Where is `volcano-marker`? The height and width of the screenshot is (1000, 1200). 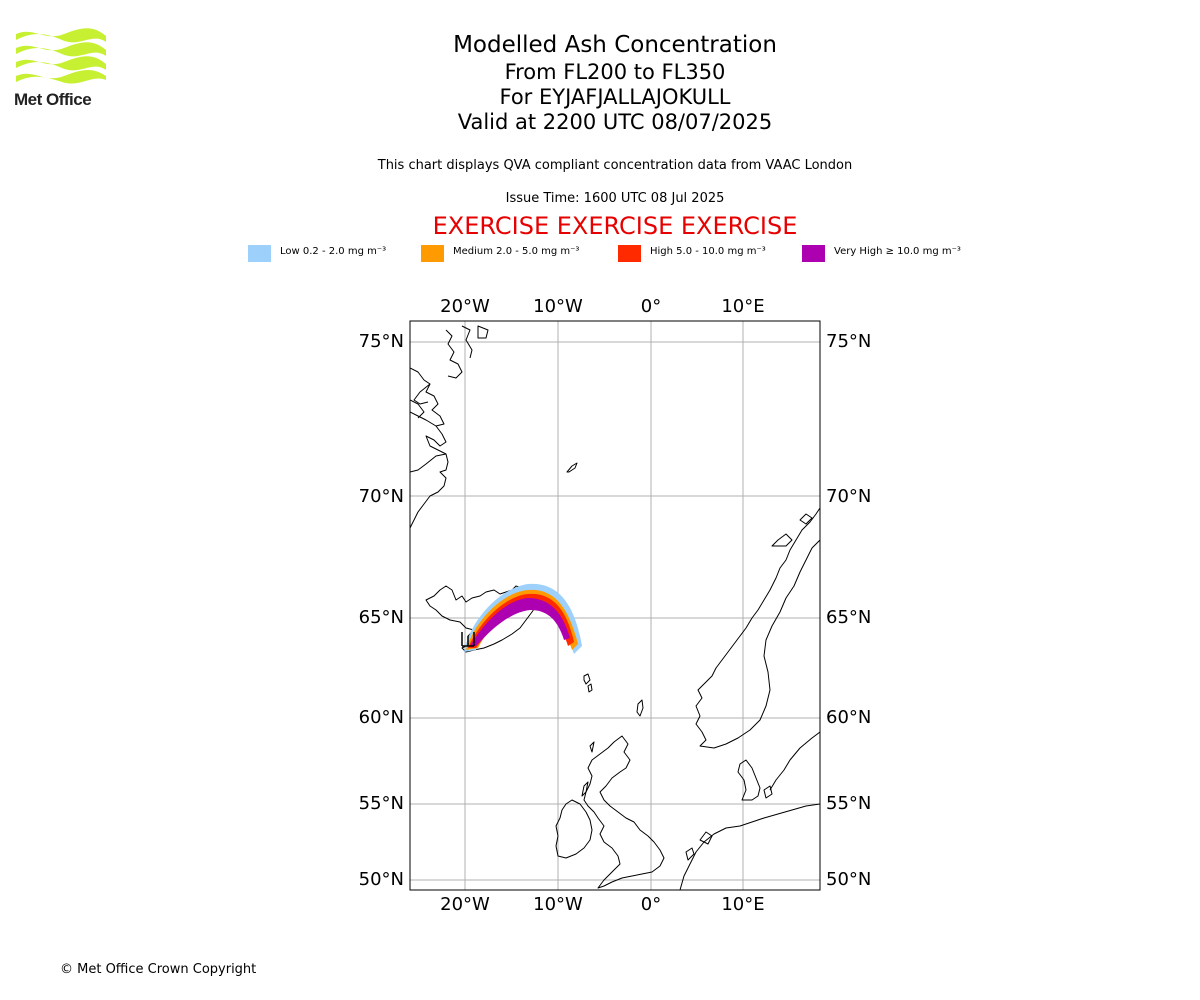
volcano-marker is located at coordinates (468, 639).